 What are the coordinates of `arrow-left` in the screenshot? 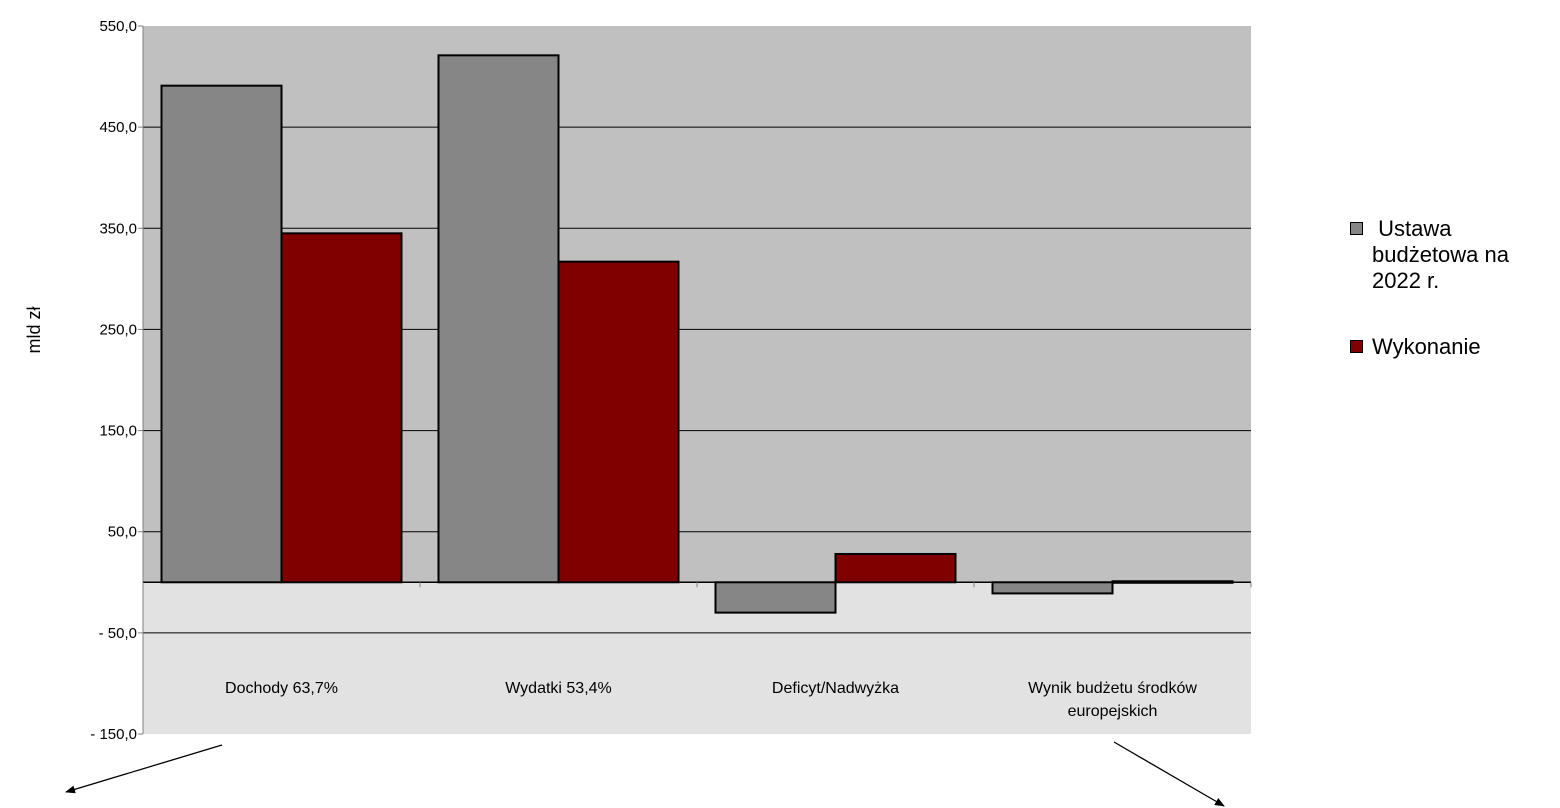 It's located at (144, 769).